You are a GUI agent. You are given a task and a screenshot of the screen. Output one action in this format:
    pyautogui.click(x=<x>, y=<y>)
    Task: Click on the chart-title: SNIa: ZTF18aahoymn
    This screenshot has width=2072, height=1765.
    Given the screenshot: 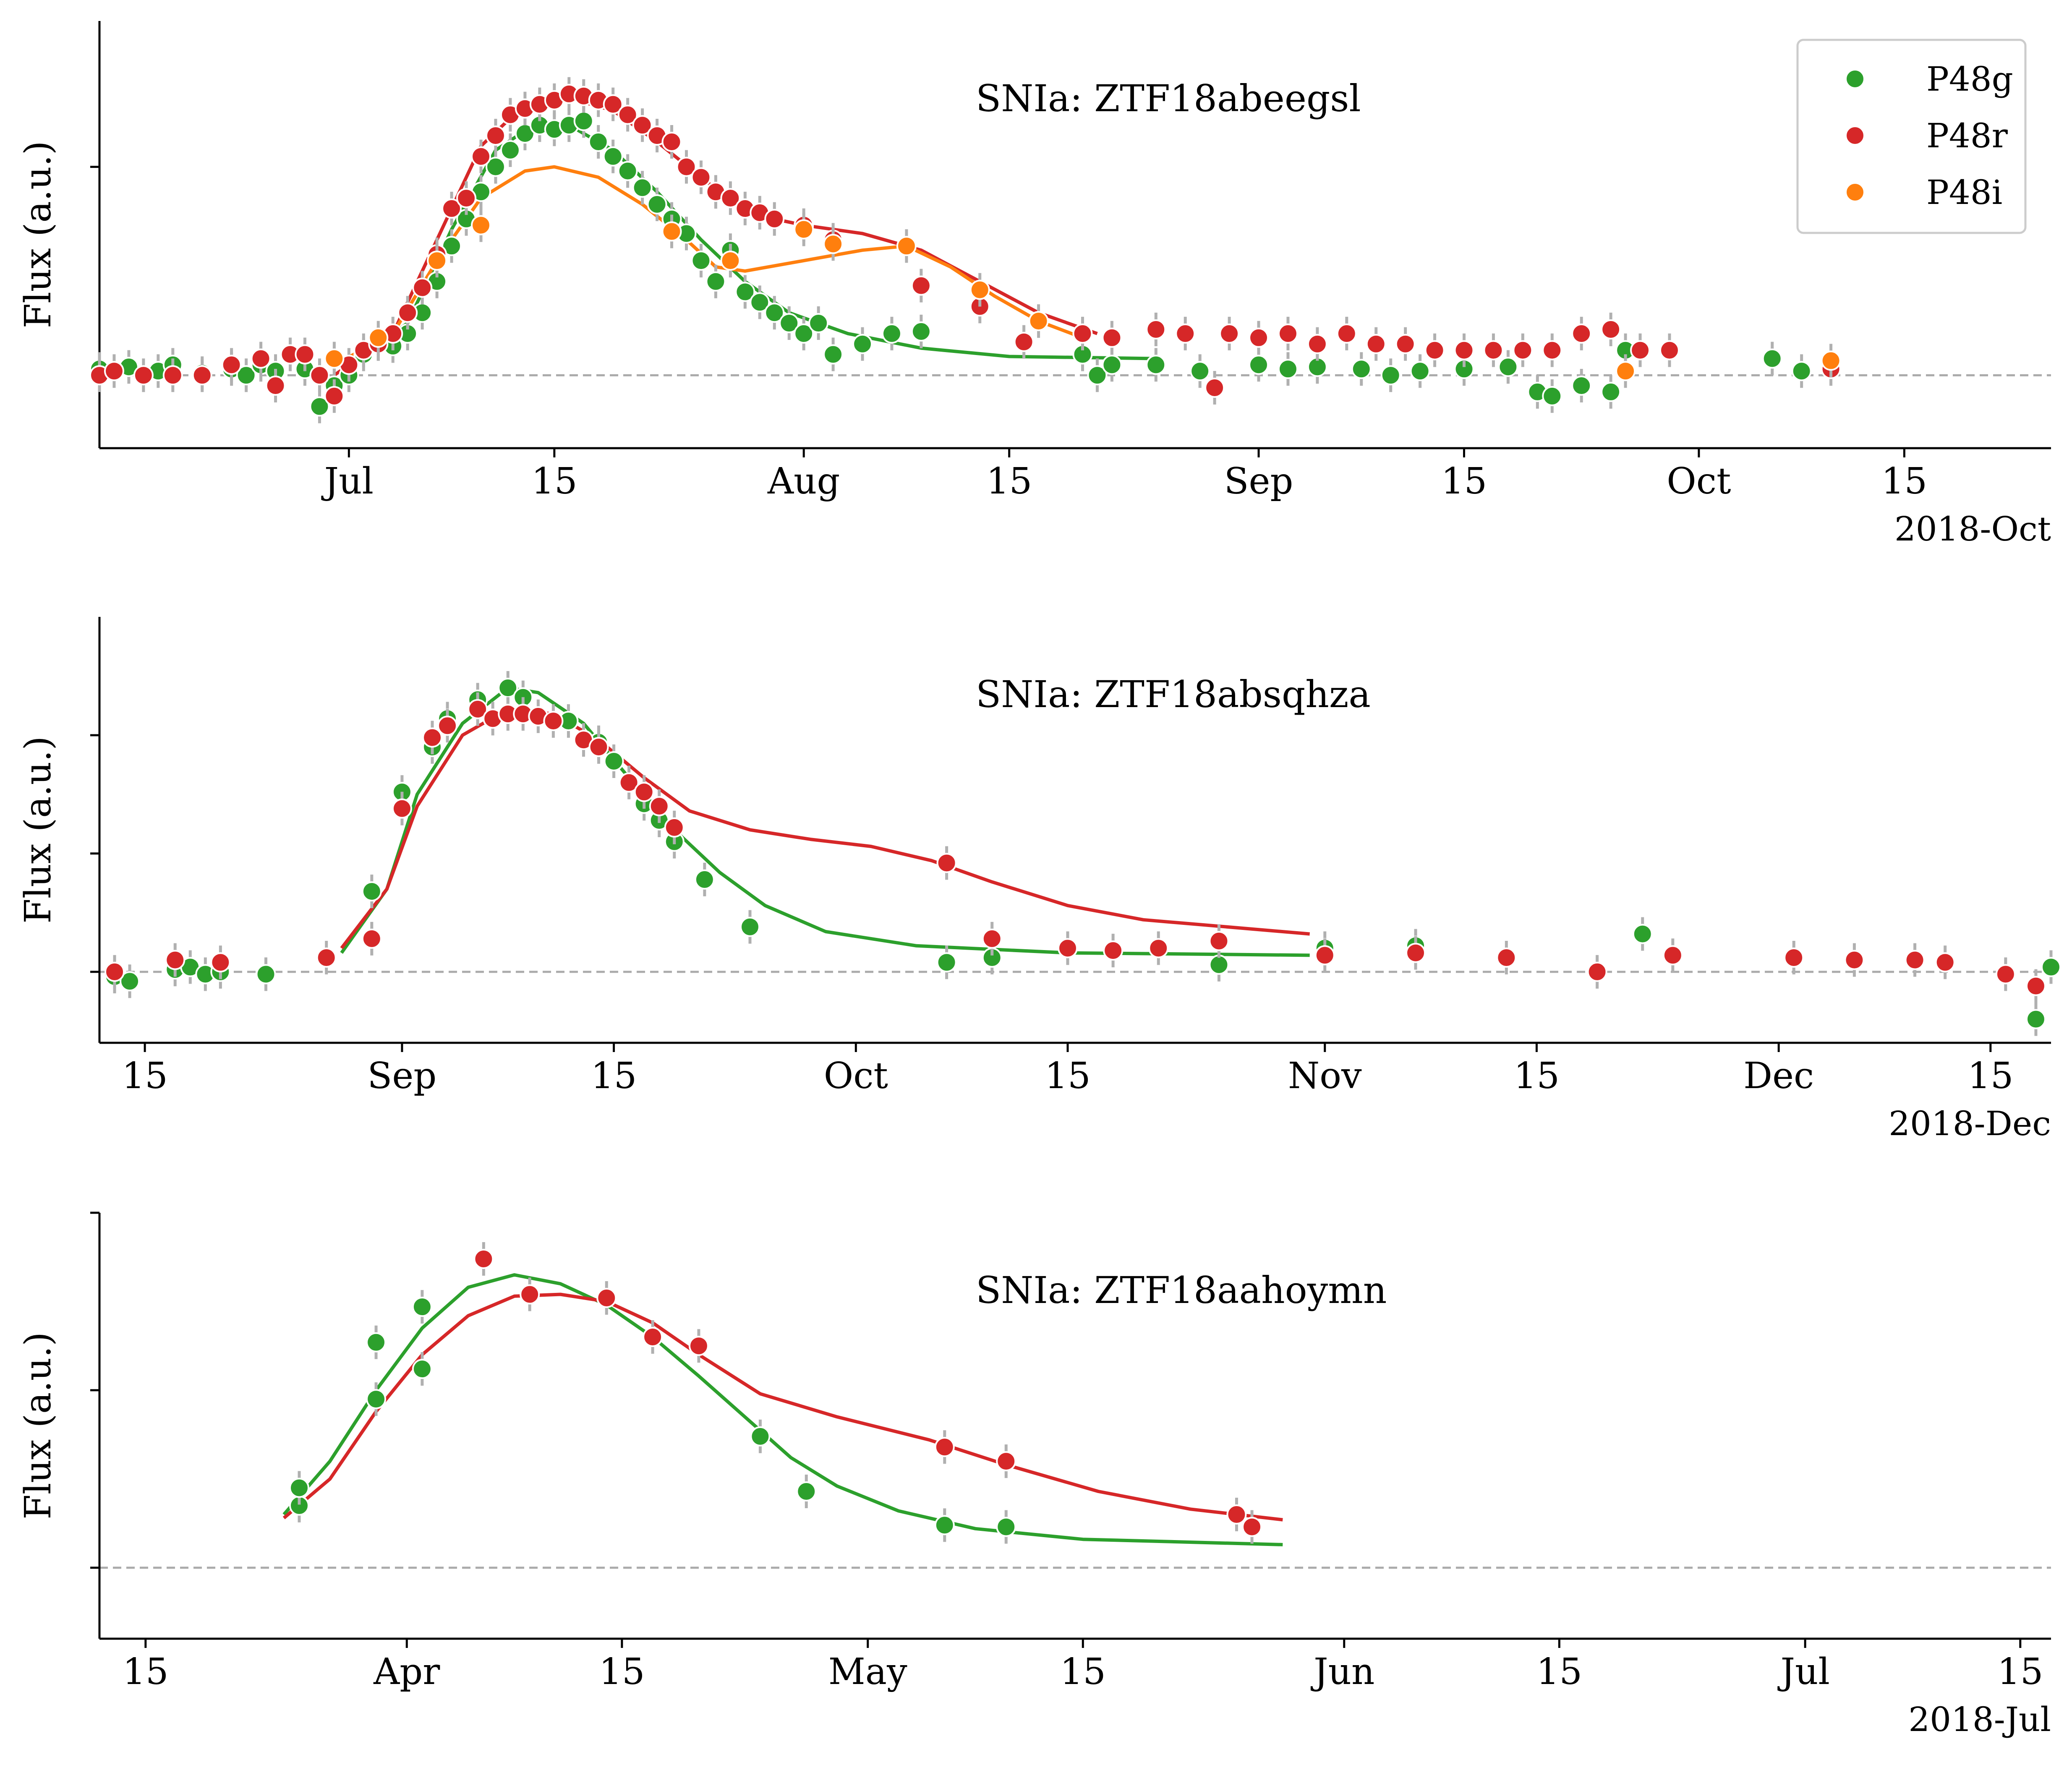 What is the action you would take?
    pyautogui.click(x=1181, y=1290)
    